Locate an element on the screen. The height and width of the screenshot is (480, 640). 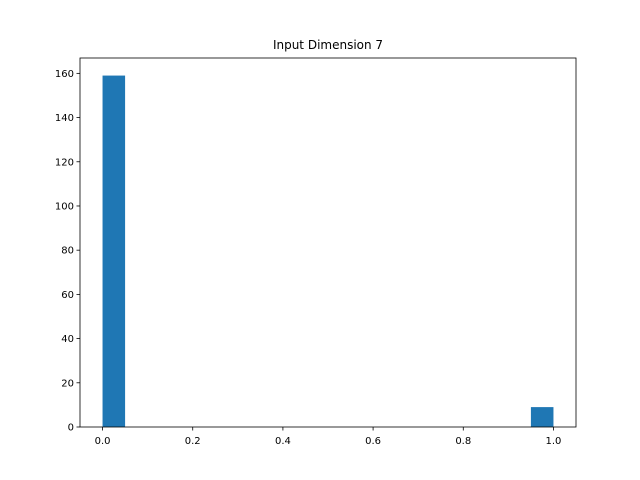
x-tick-label: 0.2 is located at coordinates (193, 441).